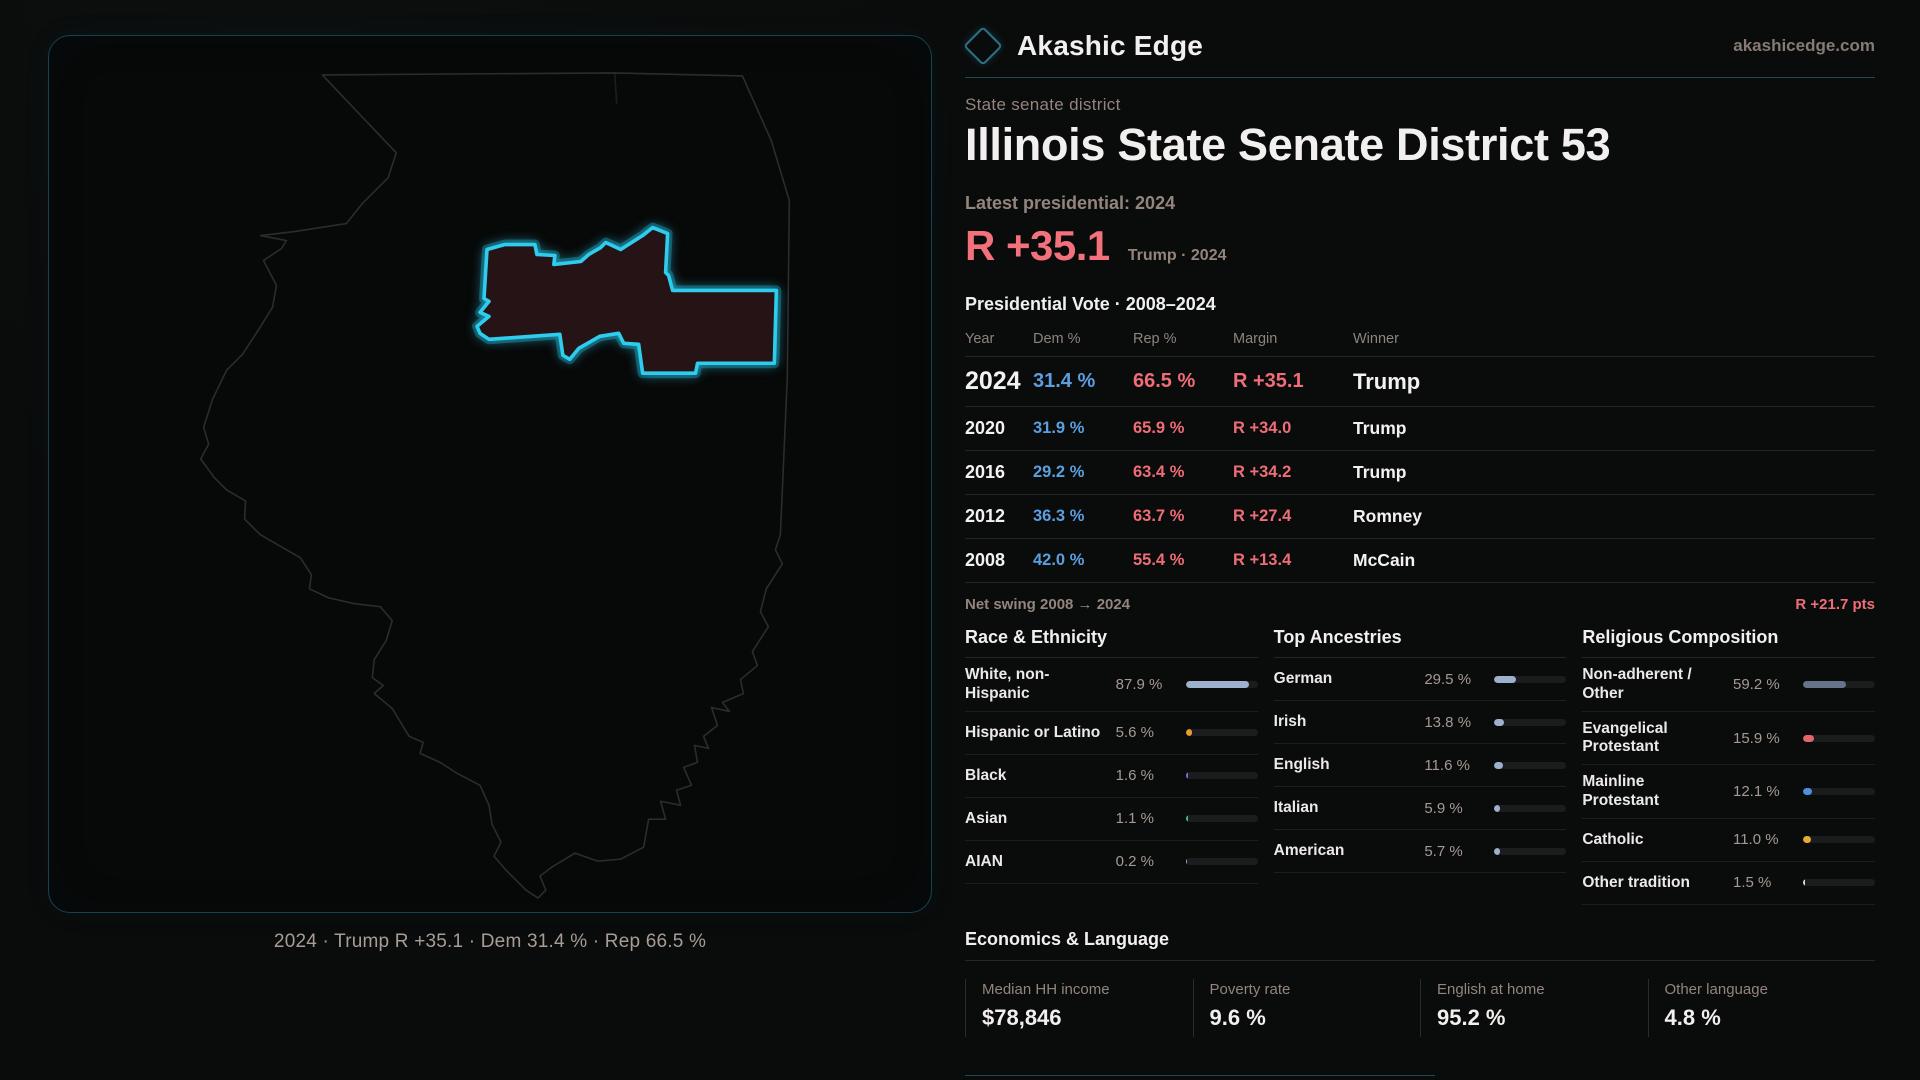 The image size is (1920, 1080). Describe the element at coordinates (1420, 561) in the screenshot. I see `table-row: 2008 42.0 % 55.4 % R +13.4 McCain` at that location.